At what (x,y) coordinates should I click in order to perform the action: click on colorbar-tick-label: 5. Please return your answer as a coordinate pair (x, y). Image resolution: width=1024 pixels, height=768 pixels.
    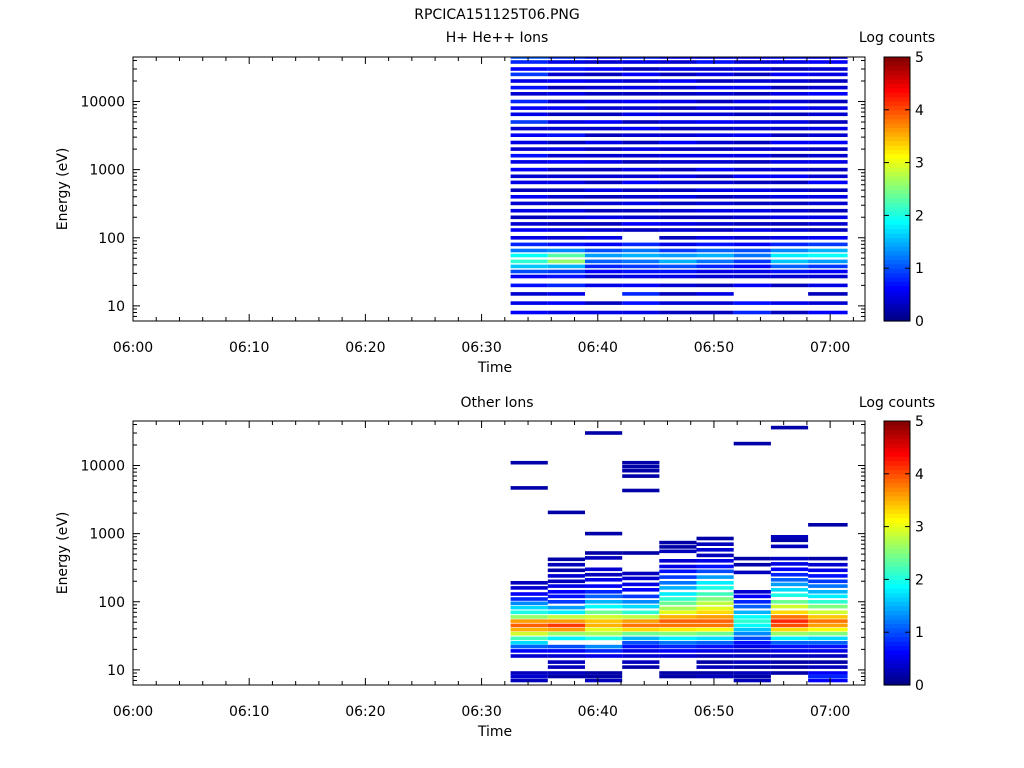
    Looking at the image, I should click on (919, 422).